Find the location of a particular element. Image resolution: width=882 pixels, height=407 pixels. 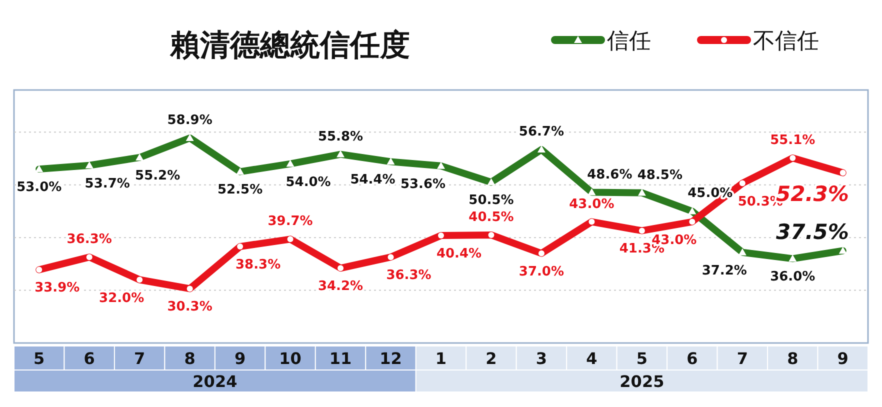

data-label: 53.7% is located at coordinates (107, 184).